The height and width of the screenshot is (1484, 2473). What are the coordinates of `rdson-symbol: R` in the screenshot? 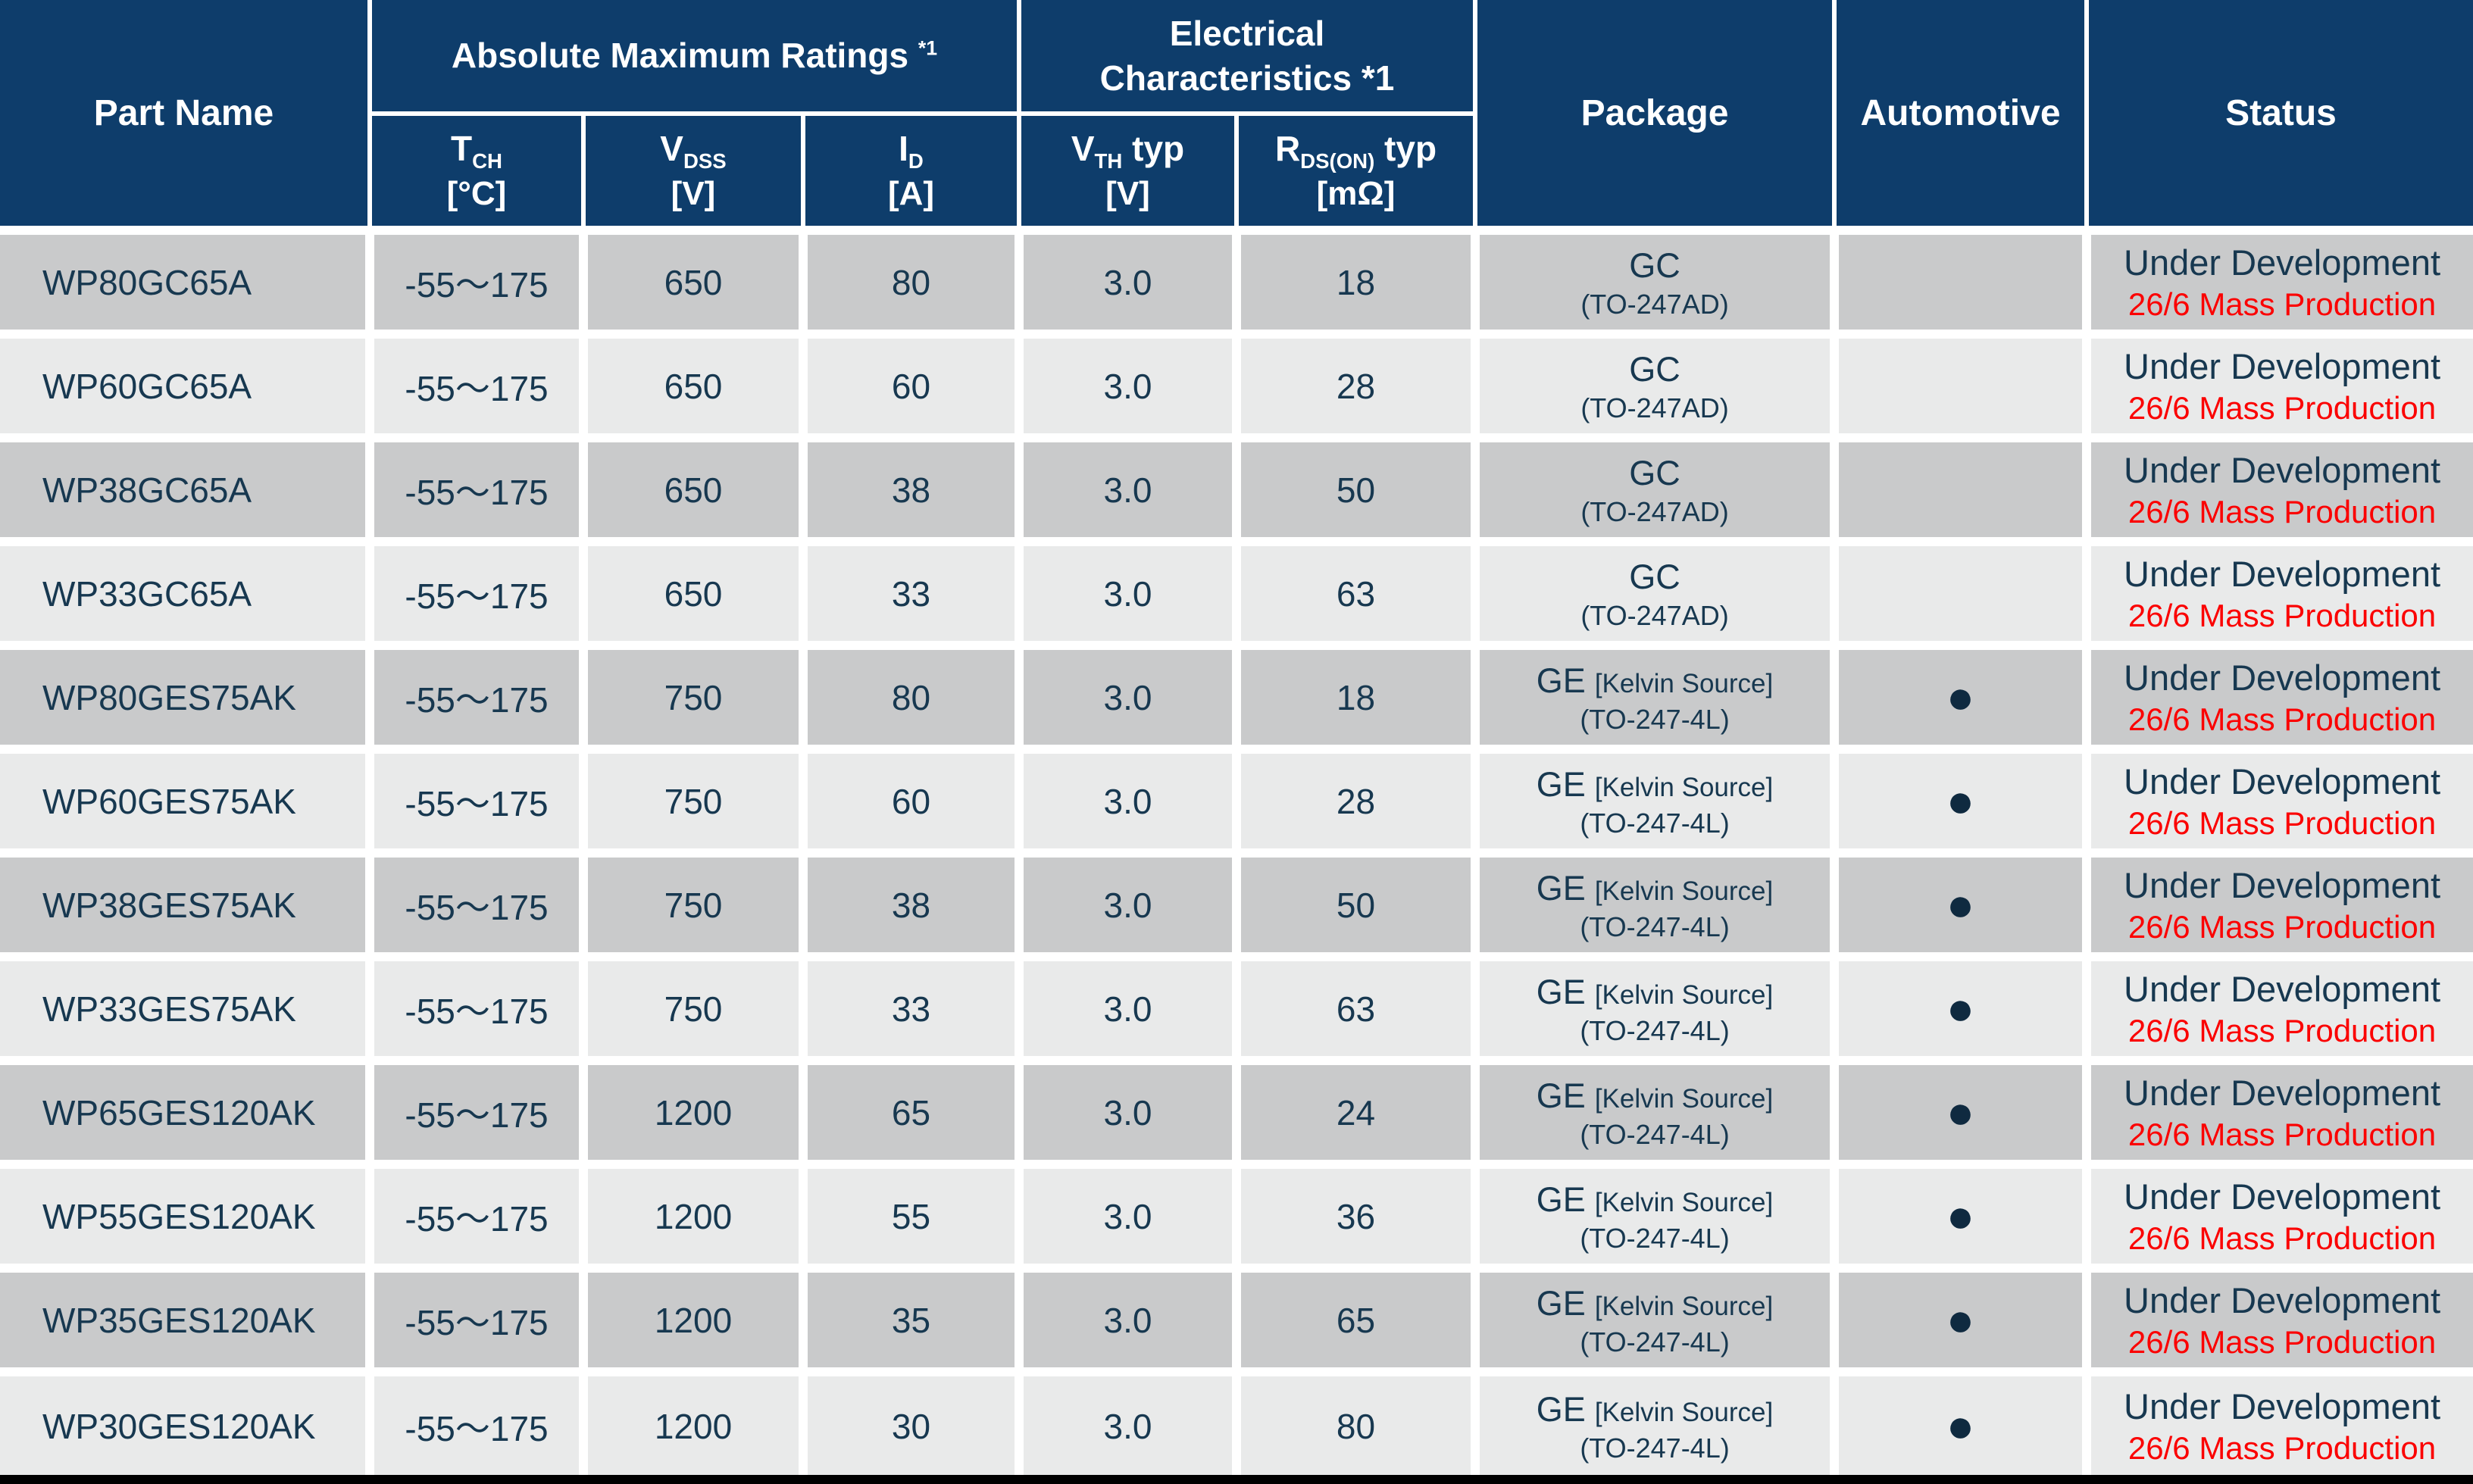 It's located at (1287, 149).